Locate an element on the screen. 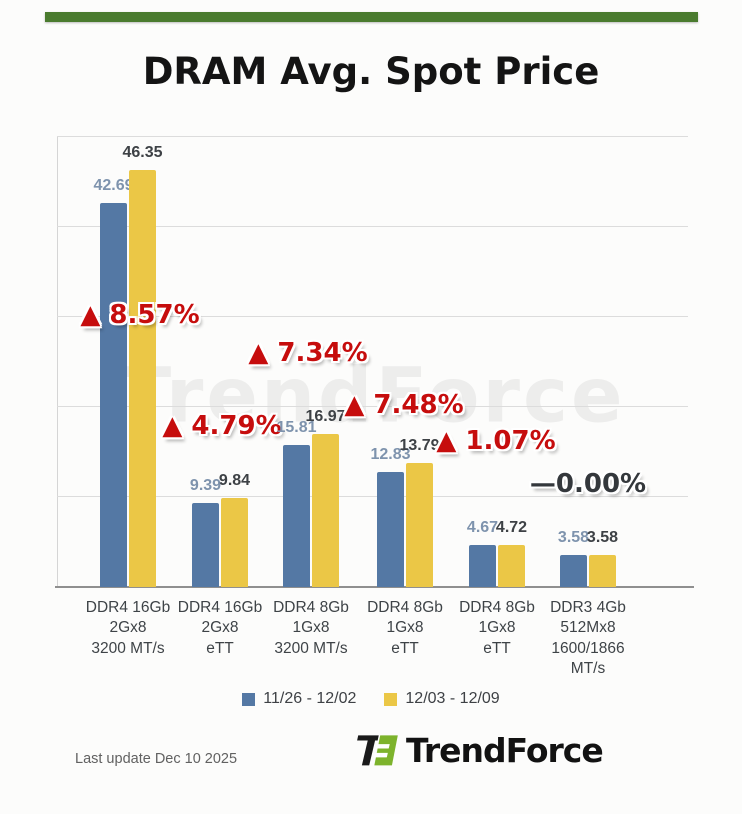 This screenshot has width=742, height=814. x-axis-label-group2: DDR4 16Gb 2Gx8 eTT is located at coordinates (220, 628).